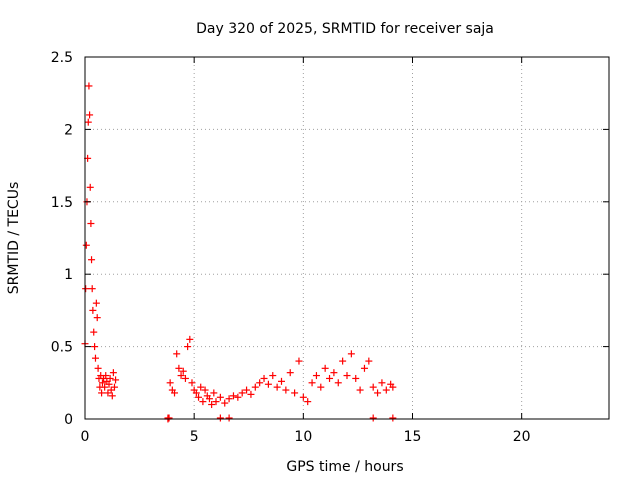 This screenshot has height=484, width=640. I want to click on y-tick-label: 1.5, so click(62, 203).